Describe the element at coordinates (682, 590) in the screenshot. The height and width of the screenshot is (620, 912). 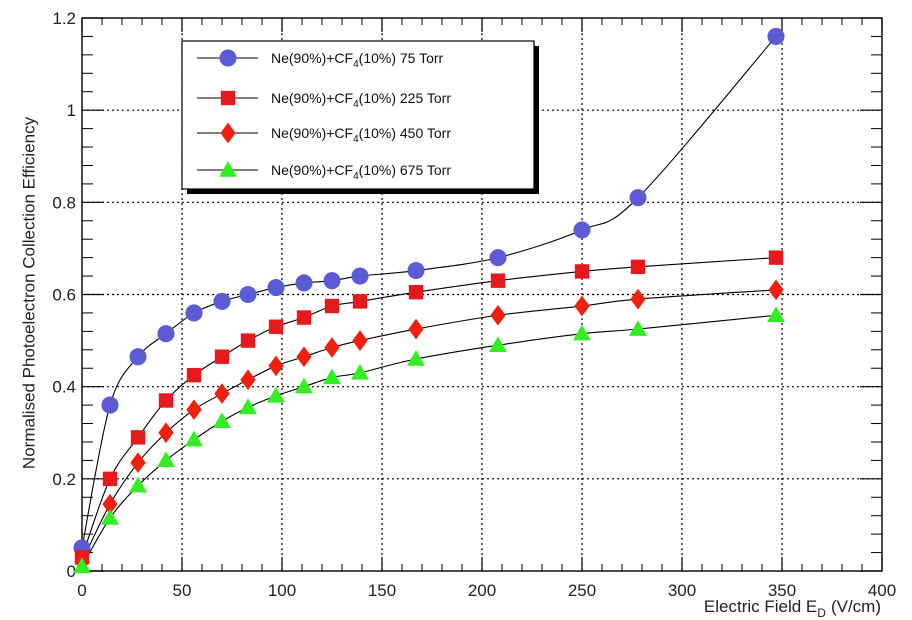
I see `x-tick-label: 300` at that location.